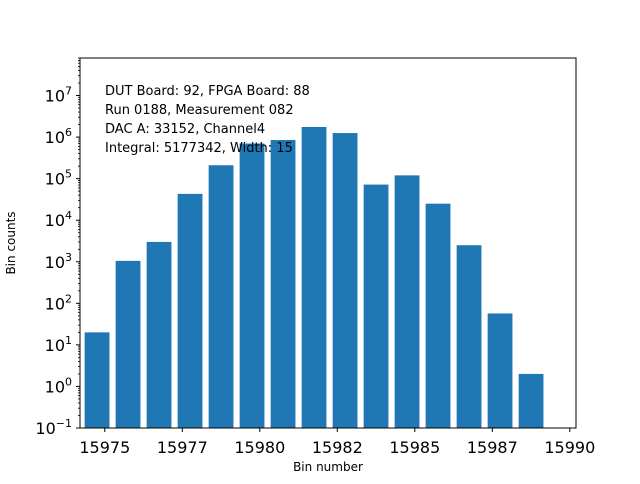  What do you see at coordinates (199, 148) in the screenshot?
I see `annotation-line: Integral: 5177342, Width: 15` at bounding box center [199, 148].